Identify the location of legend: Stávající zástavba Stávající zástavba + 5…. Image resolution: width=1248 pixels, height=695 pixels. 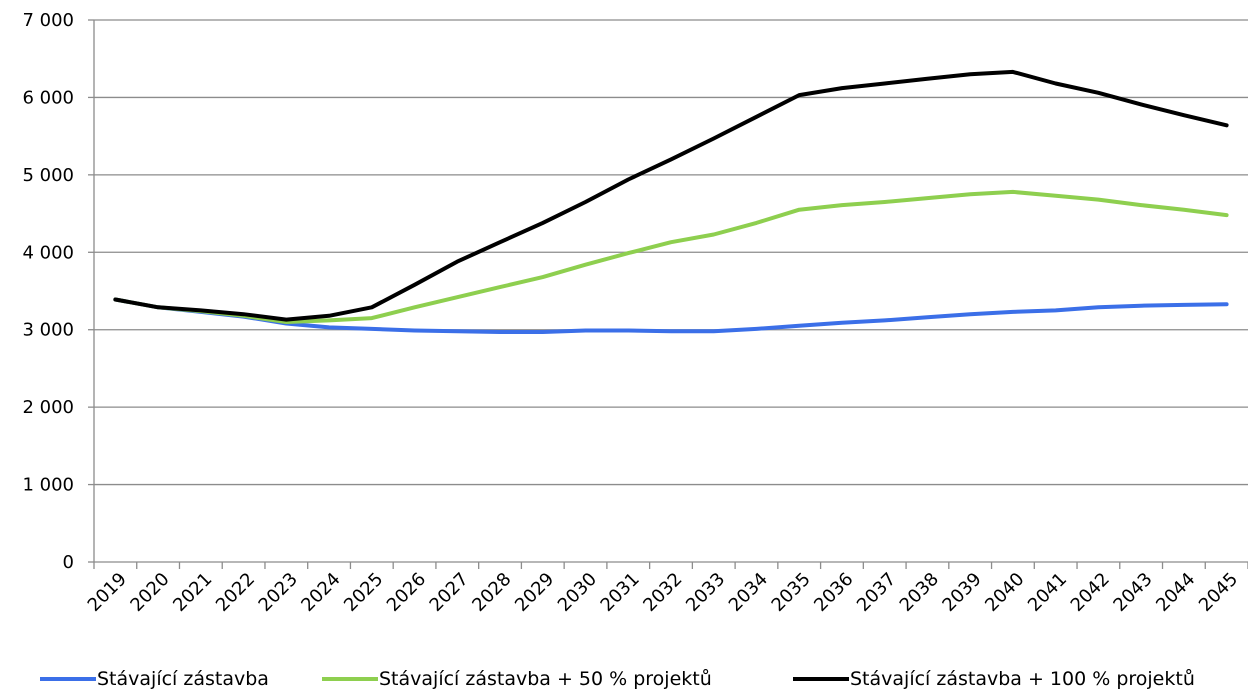
(617, 679).